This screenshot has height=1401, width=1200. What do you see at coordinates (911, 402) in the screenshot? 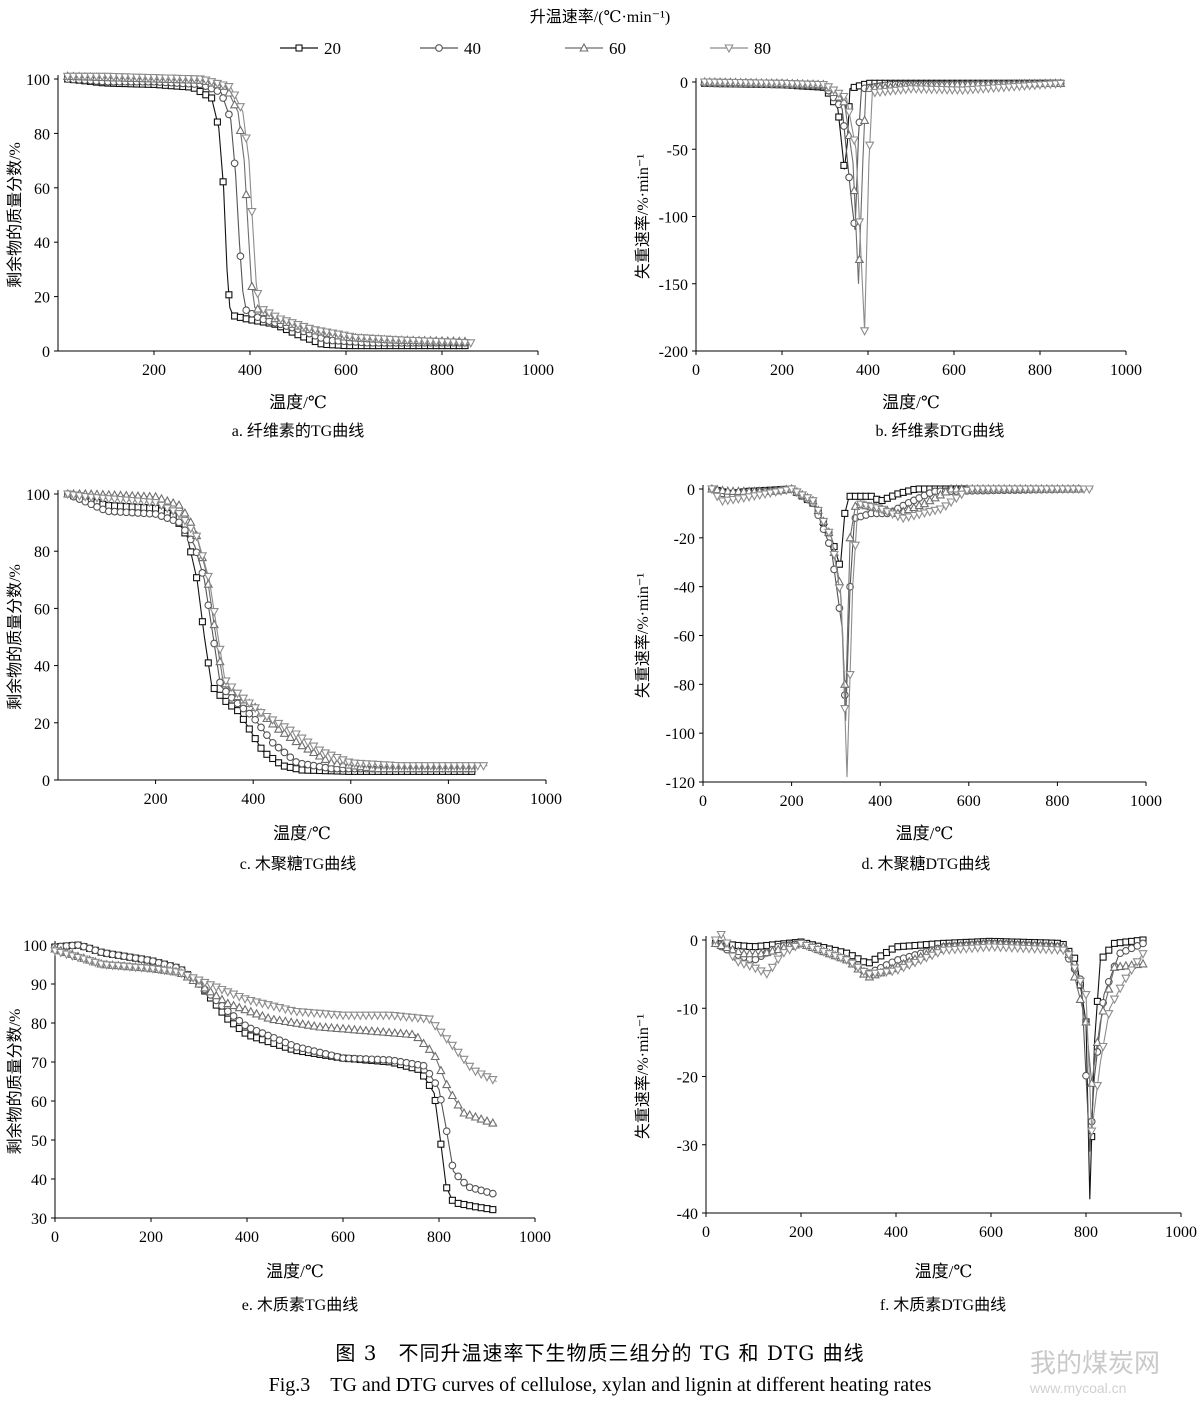
I see `x-axis-label: 温度/℃` at bounding box center [911, 402].